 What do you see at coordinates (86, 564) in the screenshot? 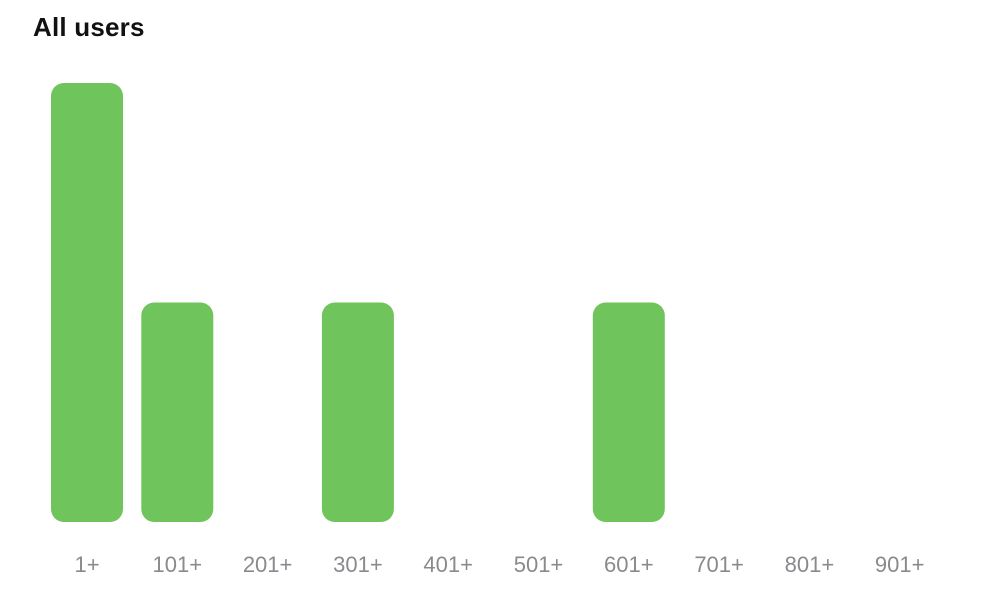
I see `x-tick-label: 1+` at bounding box center [86, 564].